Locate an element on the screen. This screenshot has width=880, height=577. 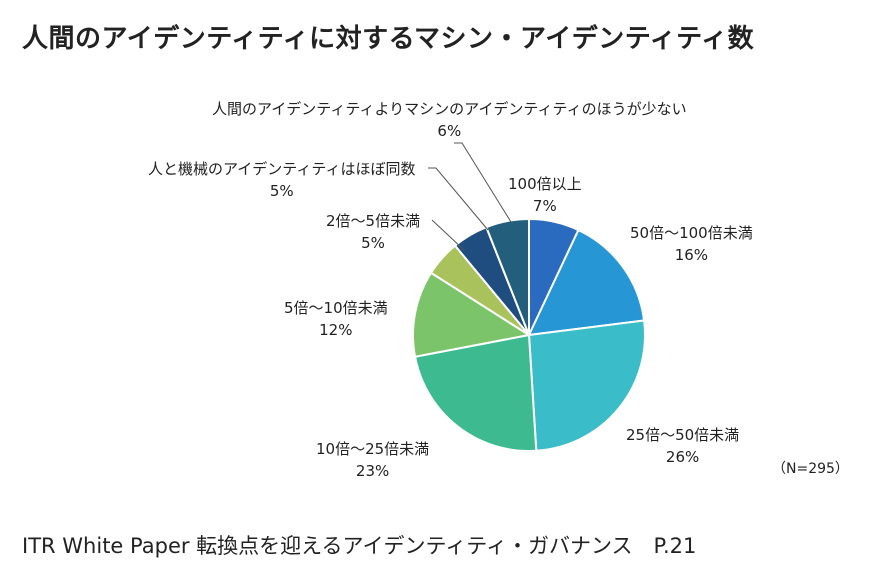
slice-label-text: 10倍～25倍未満 is located at coordinates (373, 449).